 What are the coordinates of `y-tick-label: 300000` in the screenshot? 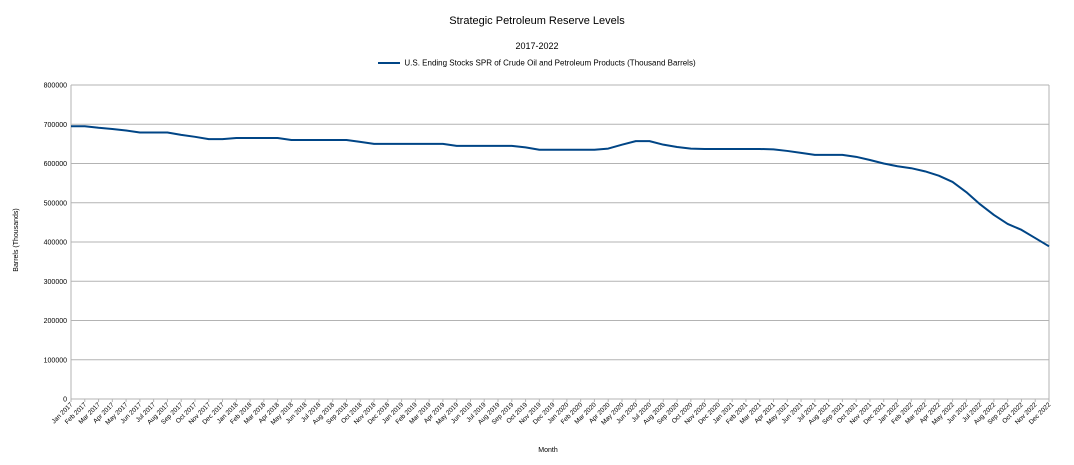 It's located at (55, 282).